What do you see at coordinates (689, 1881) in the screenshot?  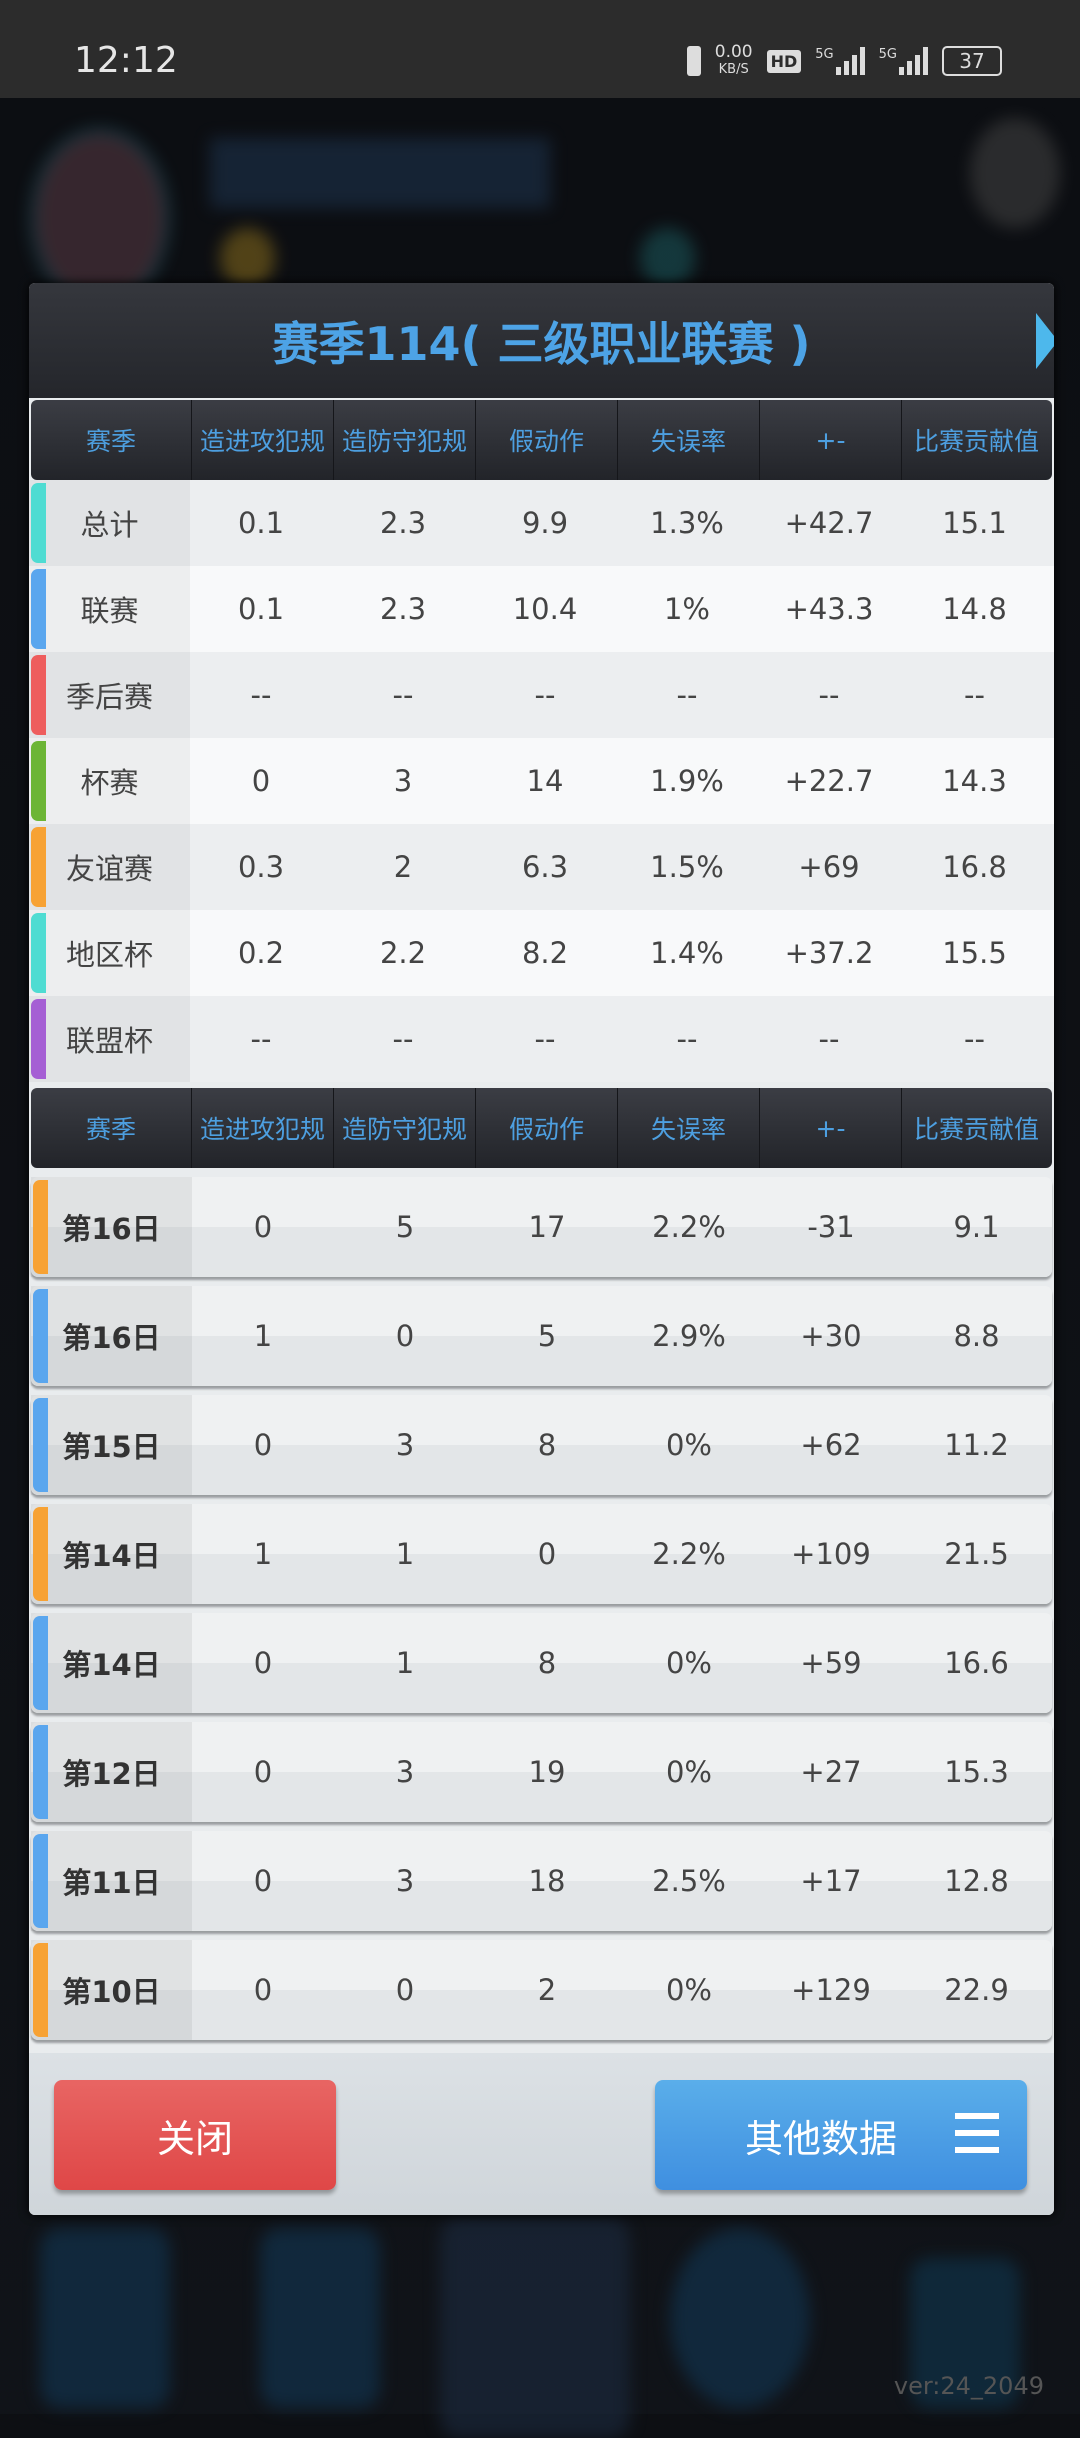 I see `stat-cell: 2.5%` at bounding box center [689, 1881].